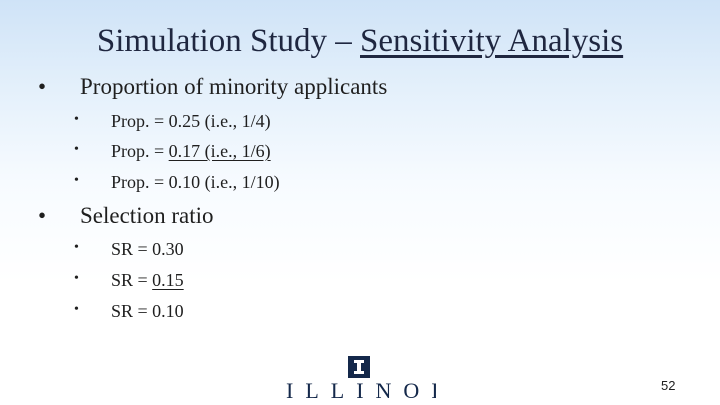 This screenshot has height=405, width=720. What do you see at coordinates (219, 151) in the screenshot?
I see `item-underlined: 0.17 (i.e., 1/6)` at bounding box center [219, 151].